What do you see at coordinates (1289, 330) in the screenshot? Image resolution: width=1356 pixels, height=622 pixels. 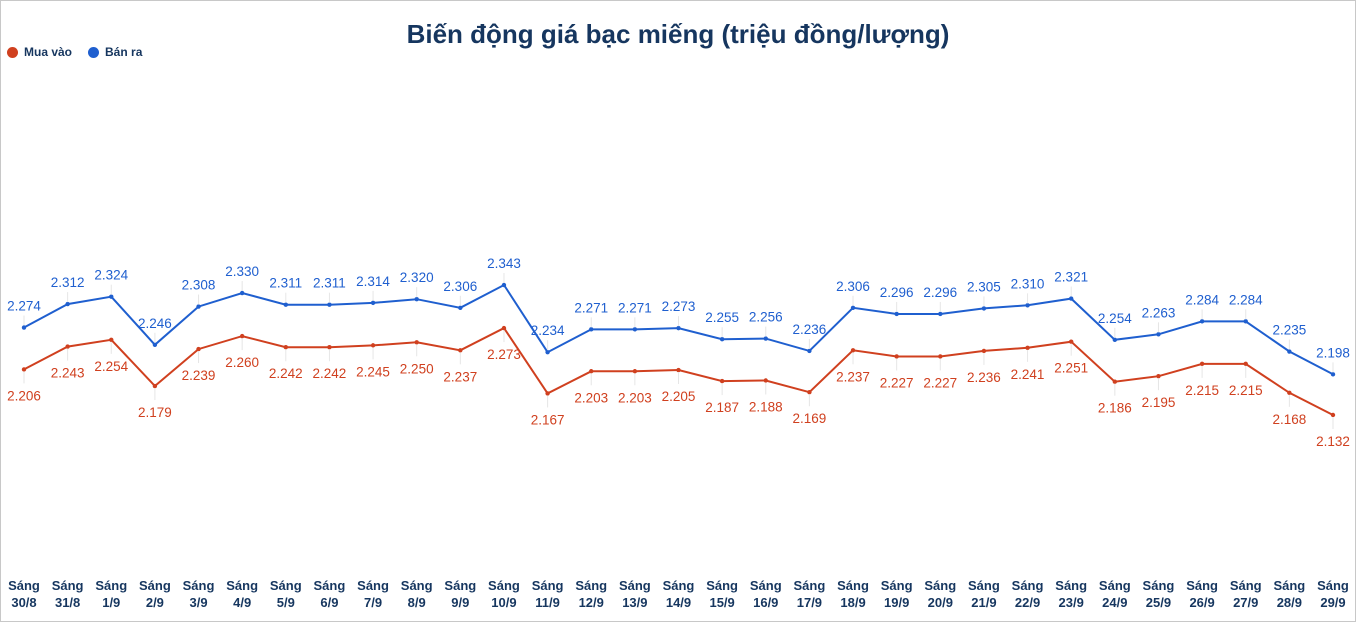 I see `data-label: 2.235` at bounding box center [1289, 330].